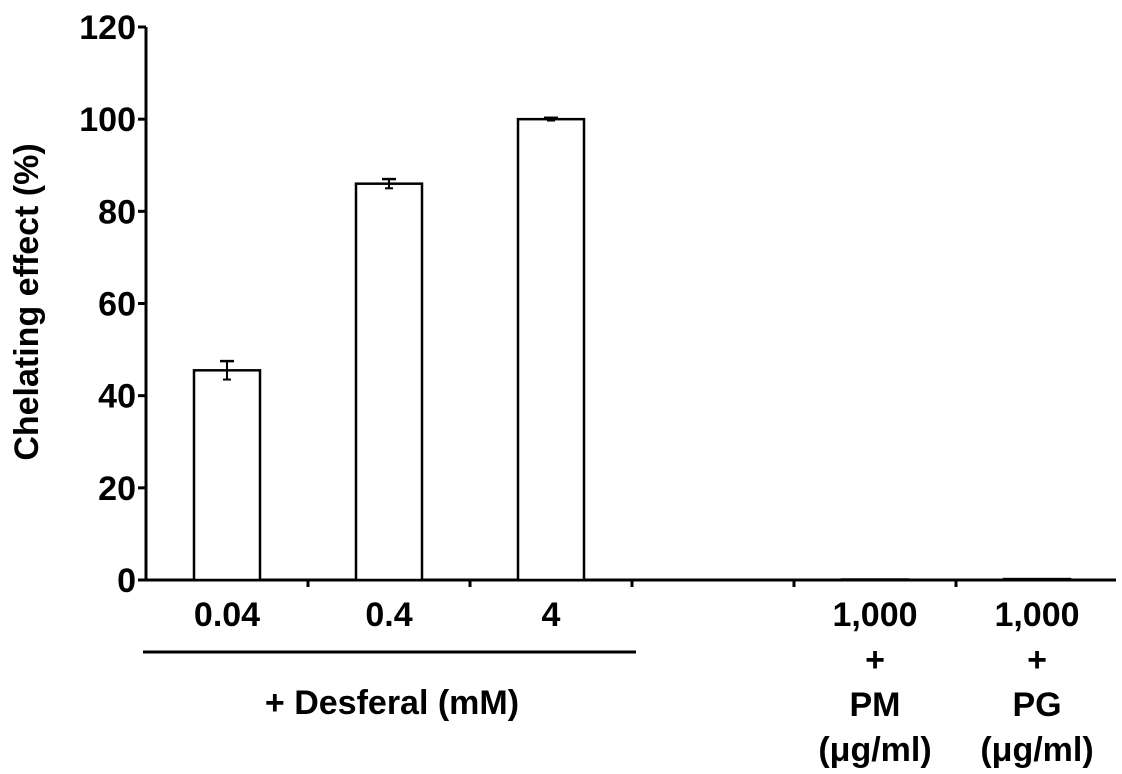 Image resolution: width=1122 pixels, height=774 pixels. Describe the element at coordinates (27, 301) in the screenshot. I see `y-axis-title: Chelating effect (%)` at that location.